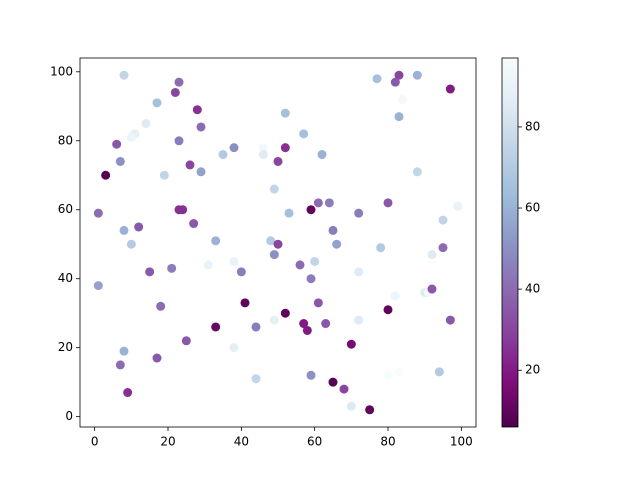 This screenshot has height=480, width=640. I want to click on colorbar-tick-label: 60, so click(532, 208).